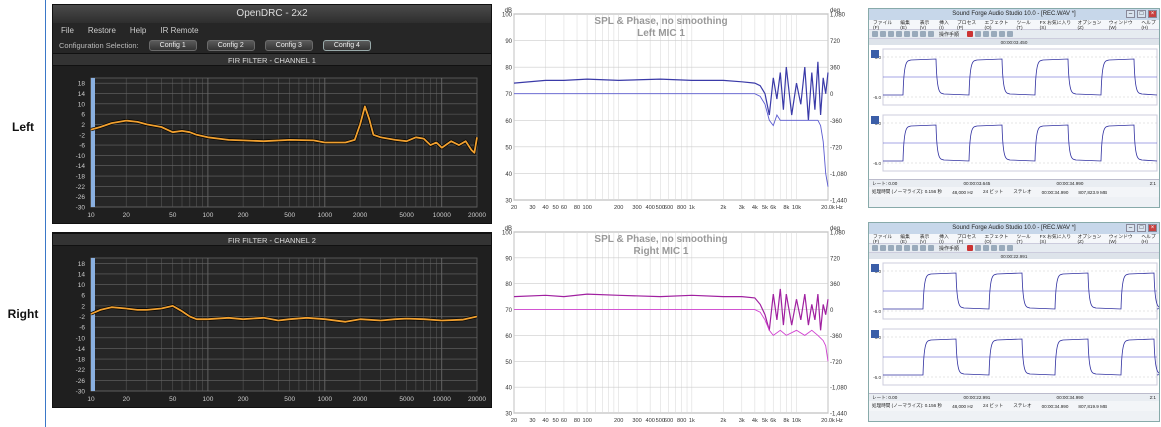 This screenshot has height=427, width=1161. I want to click on config-4-button: Config 4, so click(346, 45).